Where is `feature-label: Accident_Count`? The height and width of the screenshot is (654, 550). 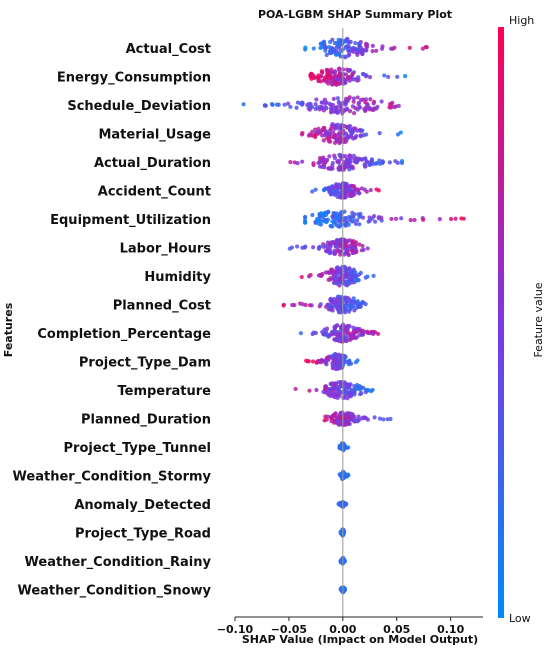
feature-label: Accident_Count is located at coordinates (154, 192).